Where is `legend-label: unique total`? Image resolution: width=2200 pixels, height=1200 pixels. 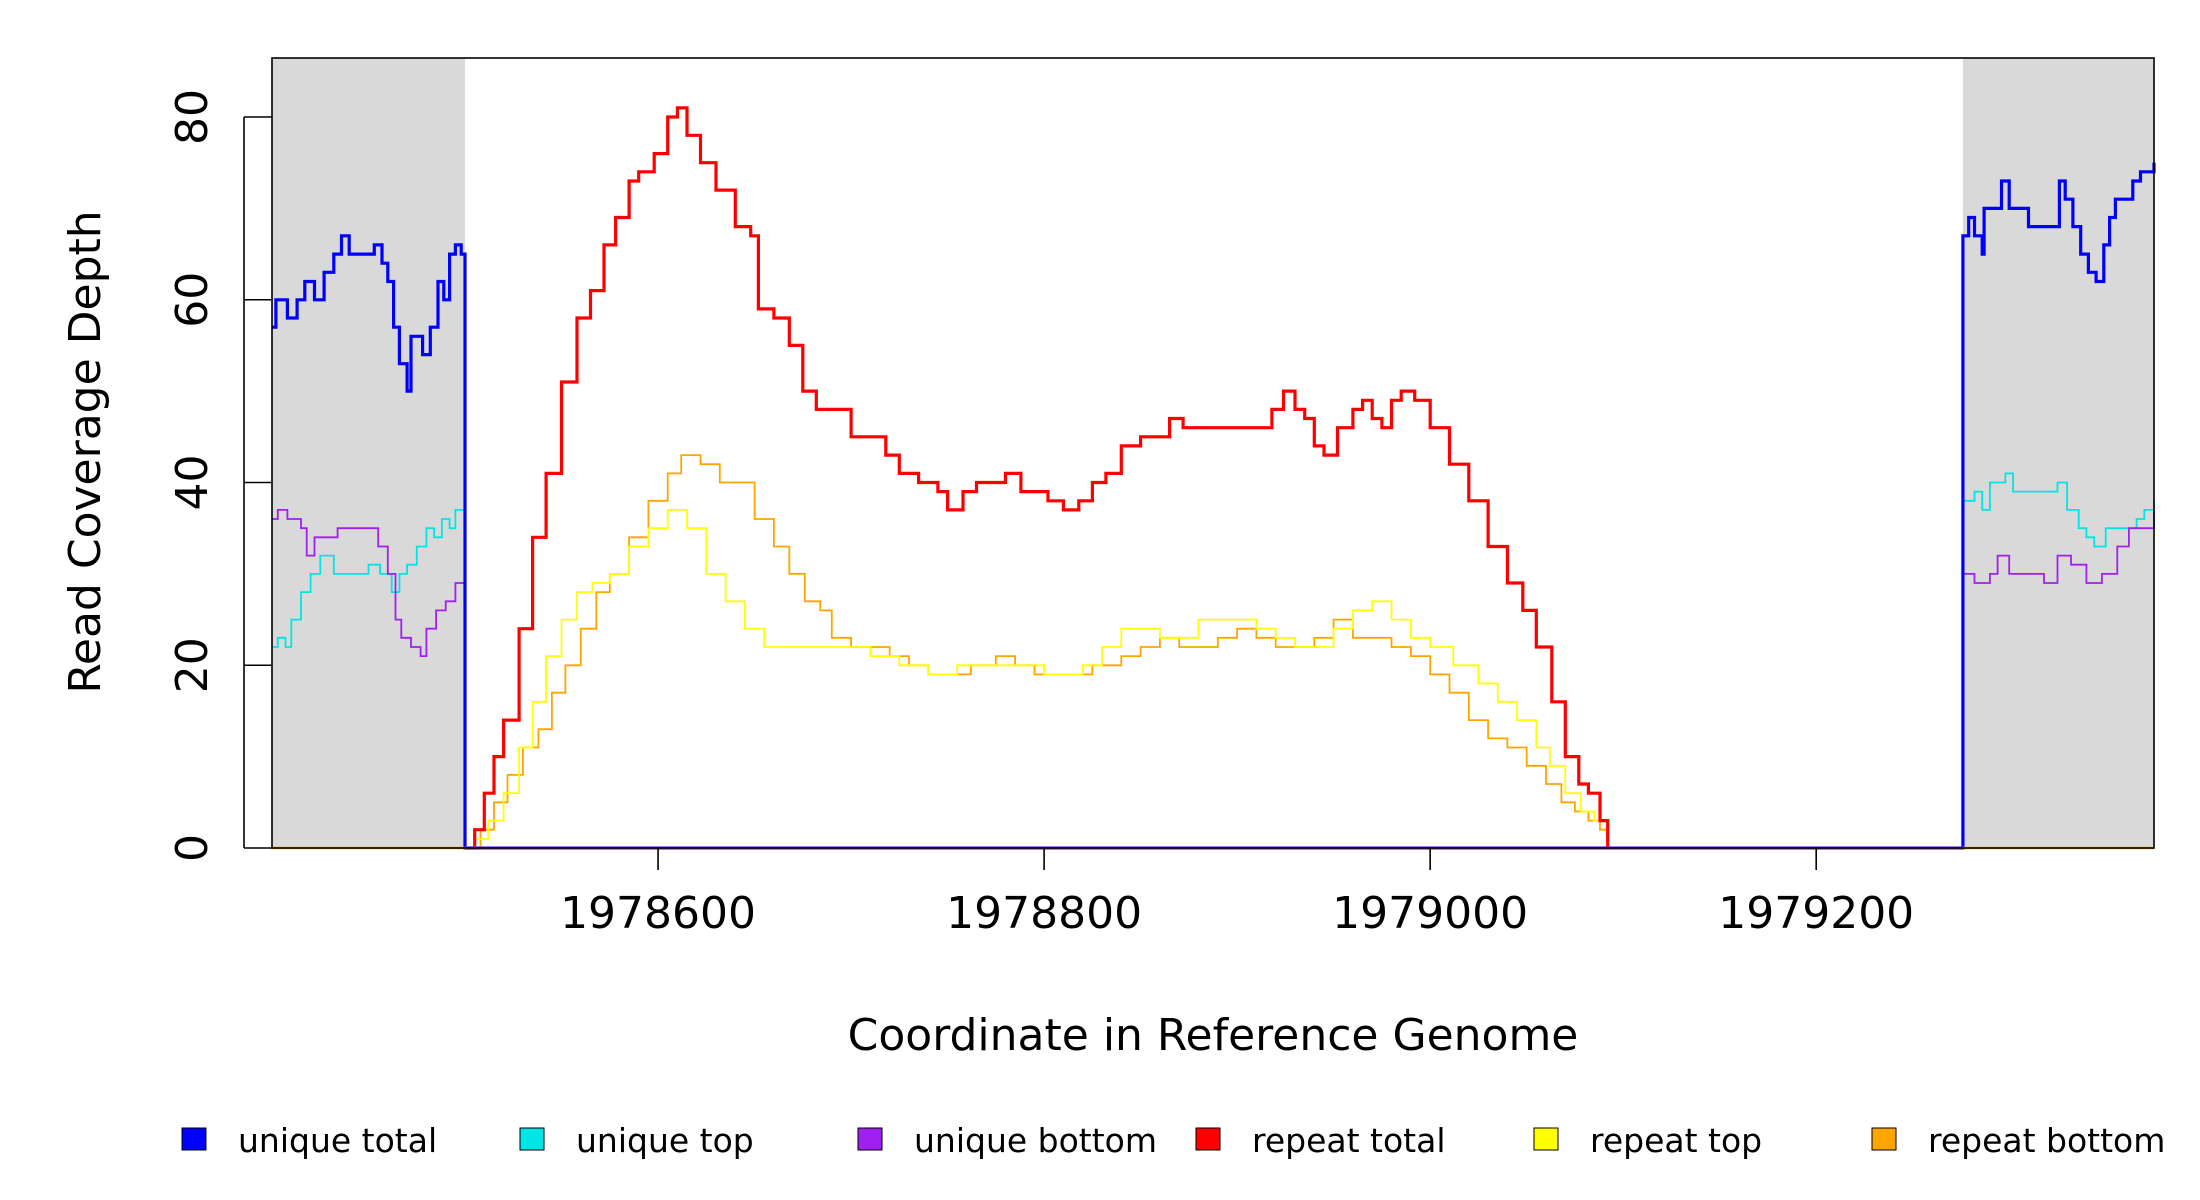 legend-label: unique total is located at coordinates (337, 1140).